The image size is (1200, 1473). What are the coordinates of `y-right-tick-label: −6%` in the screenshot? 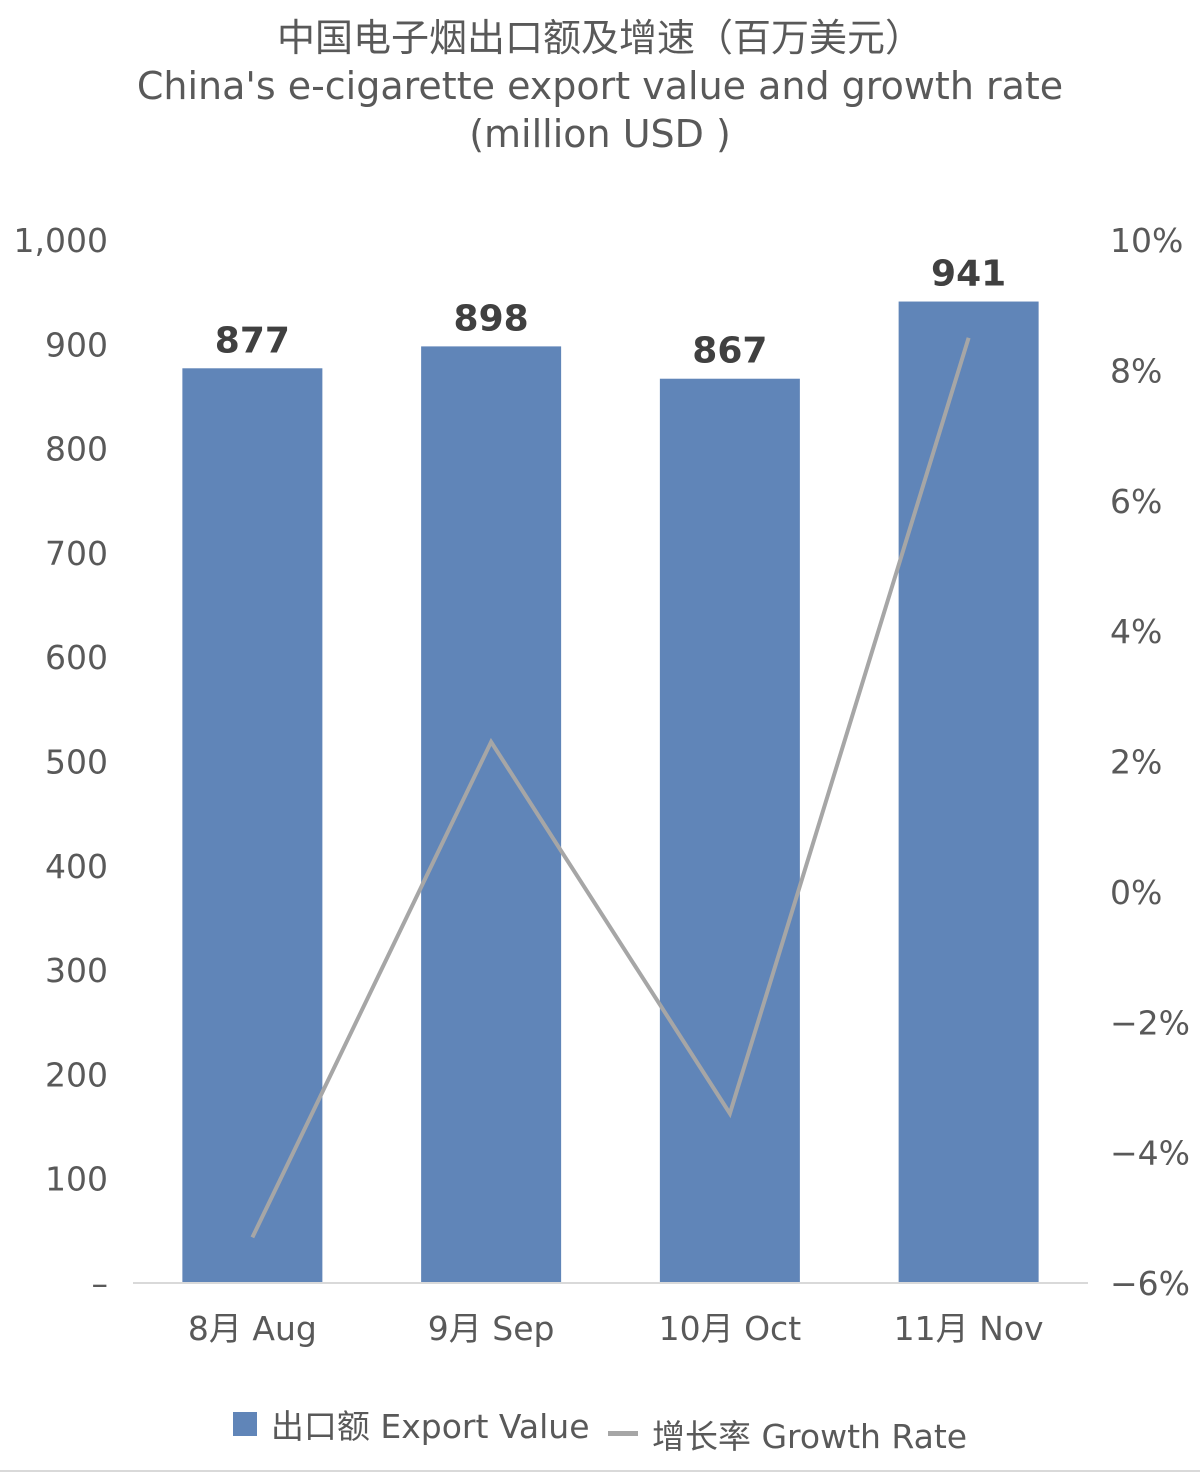 It's located at (1150, 1283).